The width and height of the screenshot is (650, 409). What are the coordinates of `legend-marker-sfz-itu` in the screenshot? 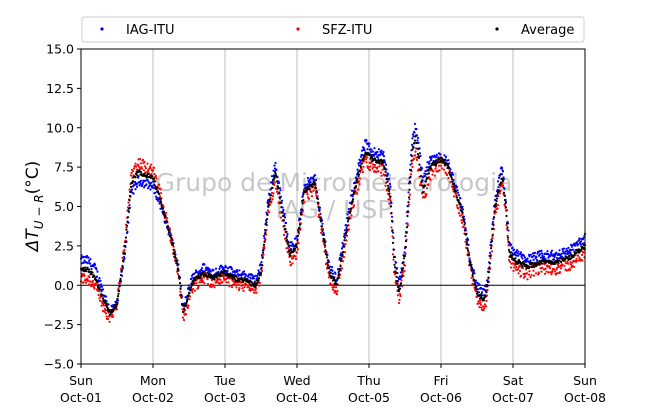 It's located at (298, 29).